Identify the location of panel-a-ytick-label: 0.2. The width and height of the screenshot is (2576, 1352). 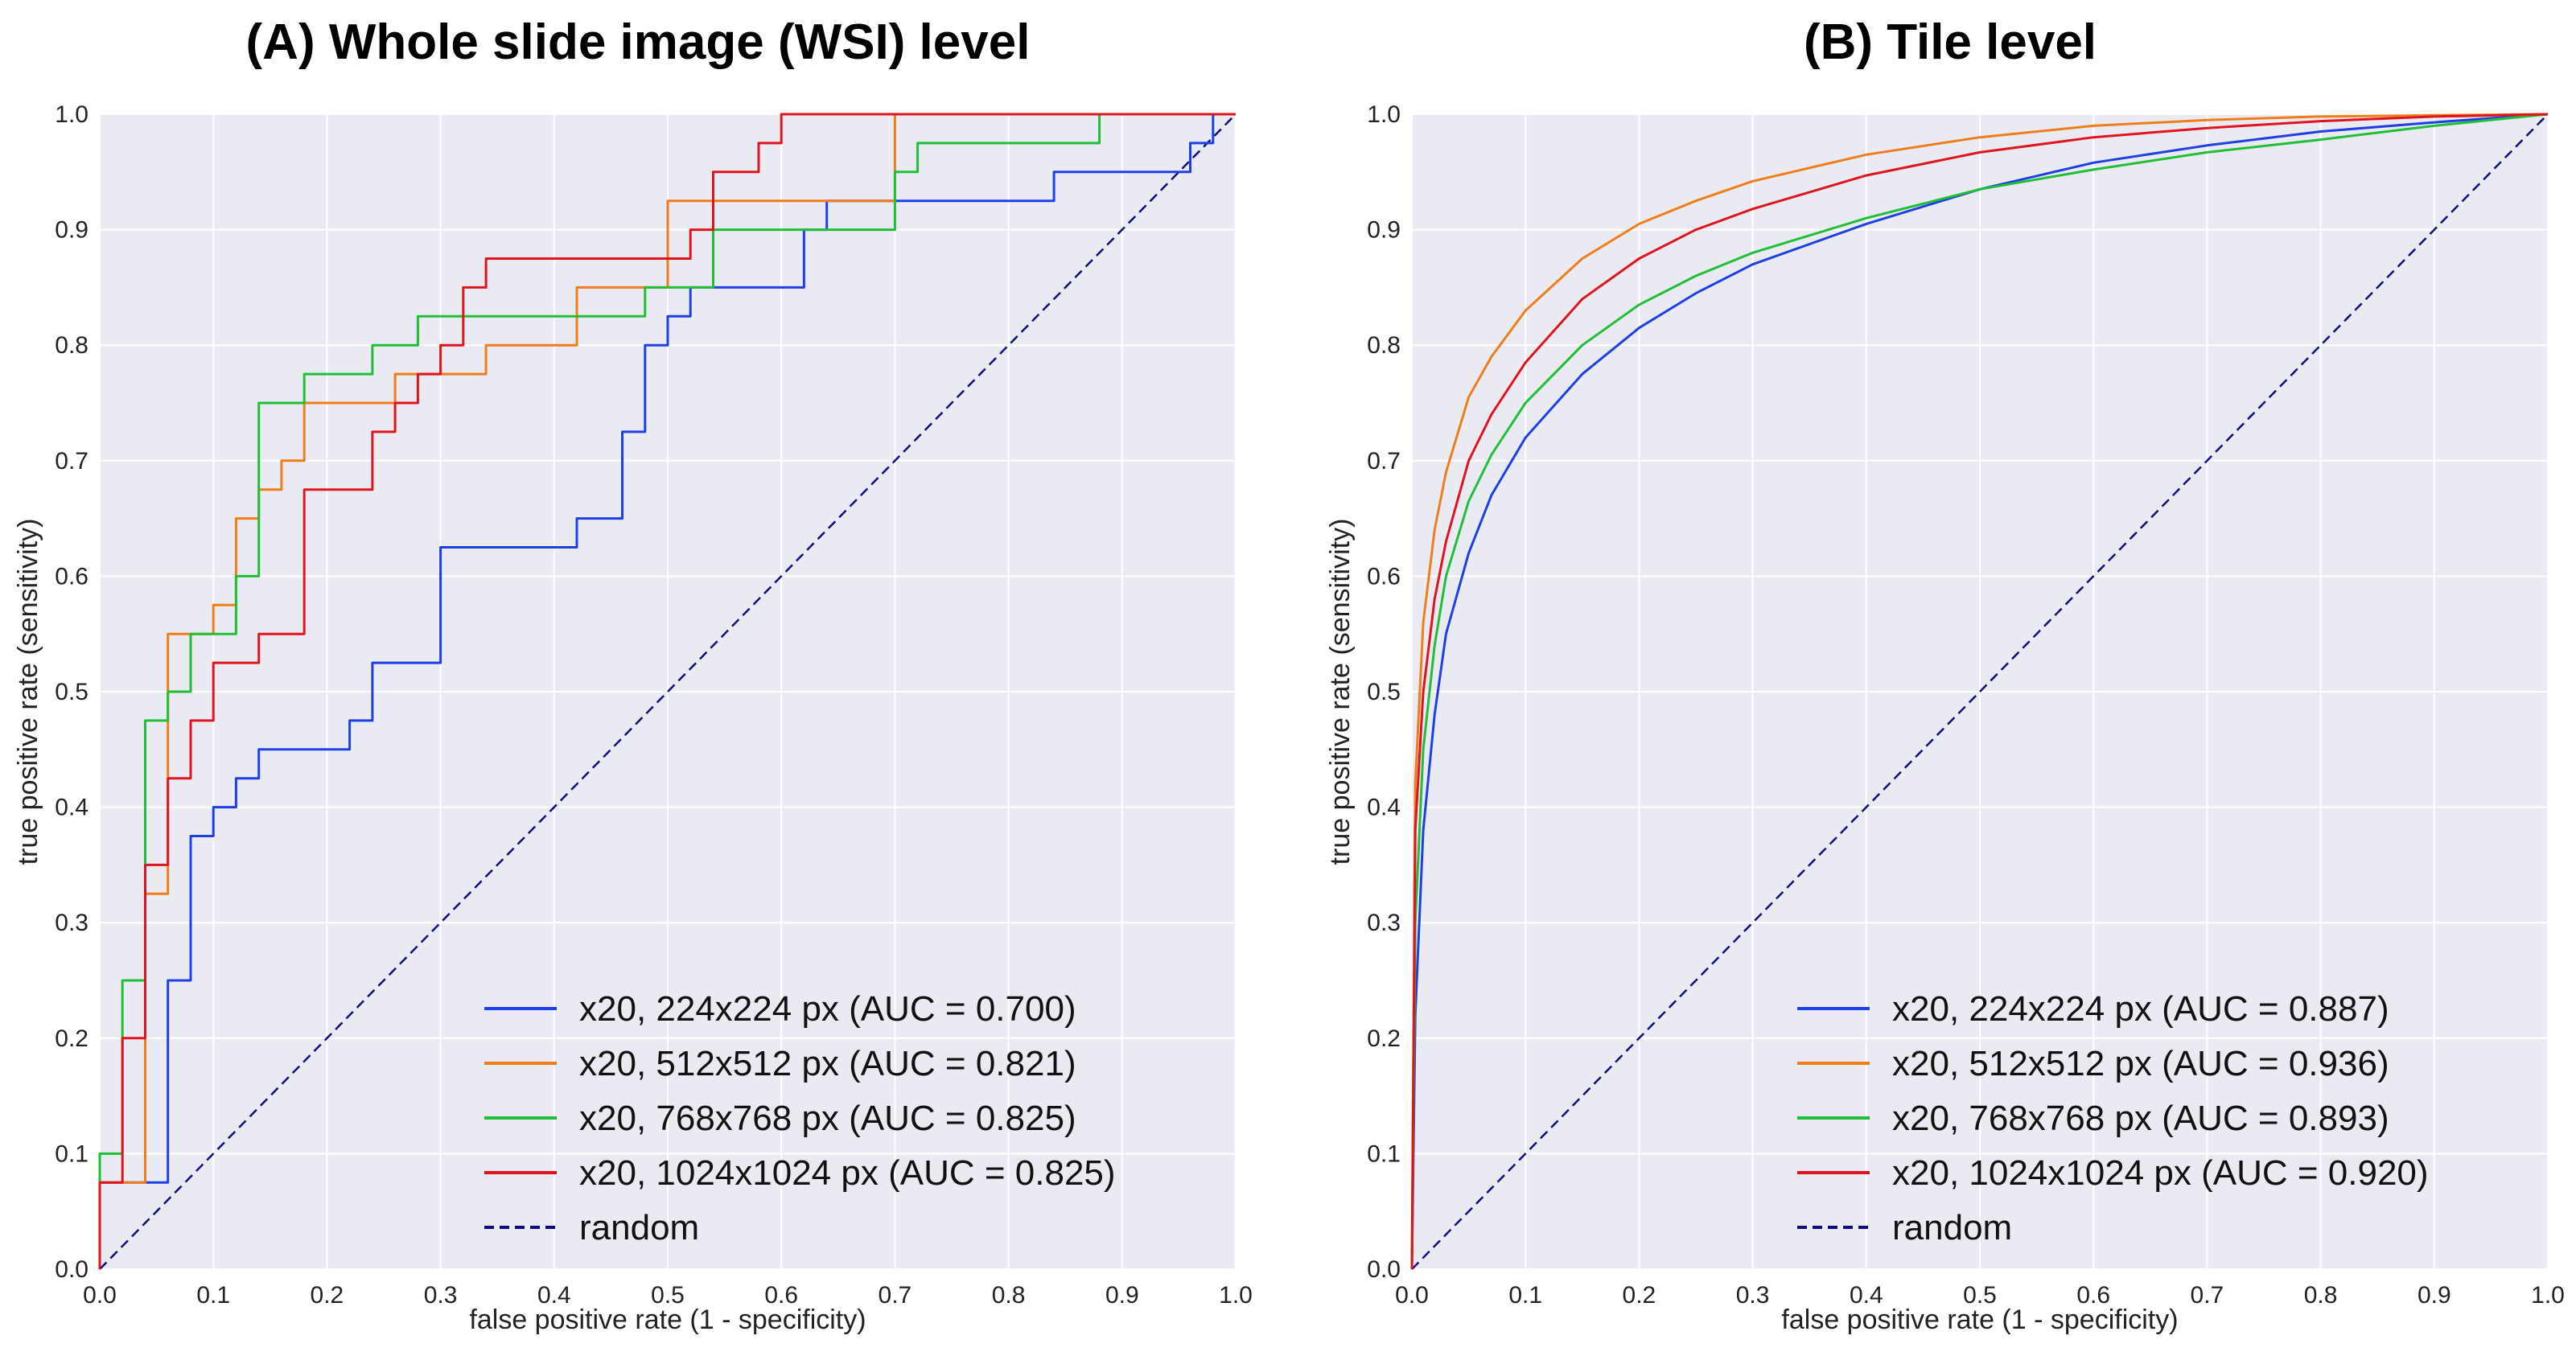
(71, 1038).